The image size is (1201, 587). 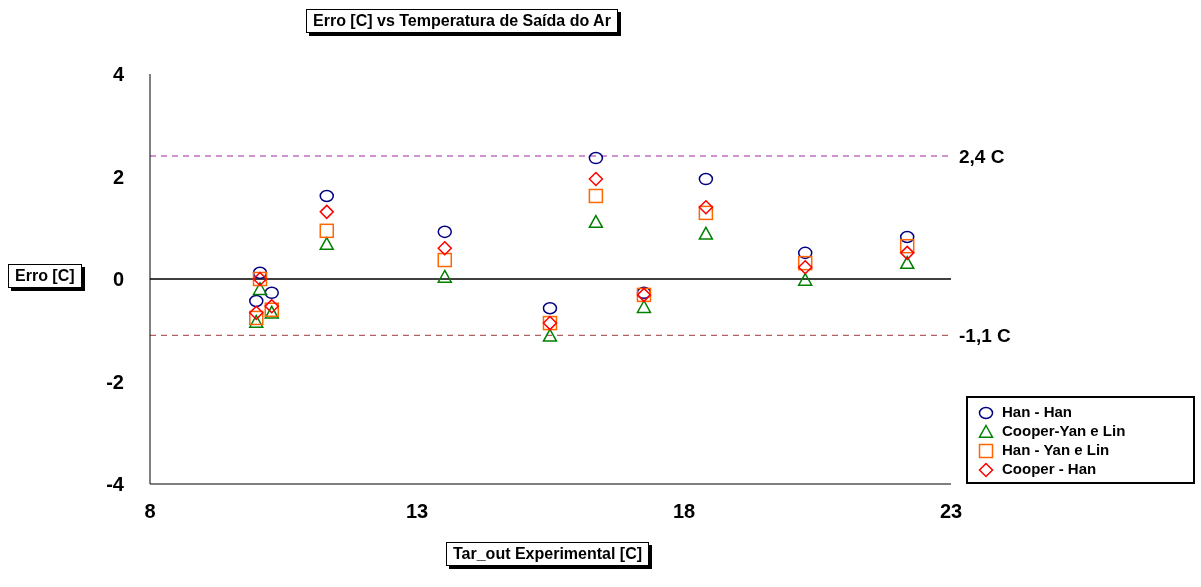 What do you see at coordinates (45, 276) in the screenshot?
I see `y-axis-title: Erro [C]` at bounding box center [45, 276].